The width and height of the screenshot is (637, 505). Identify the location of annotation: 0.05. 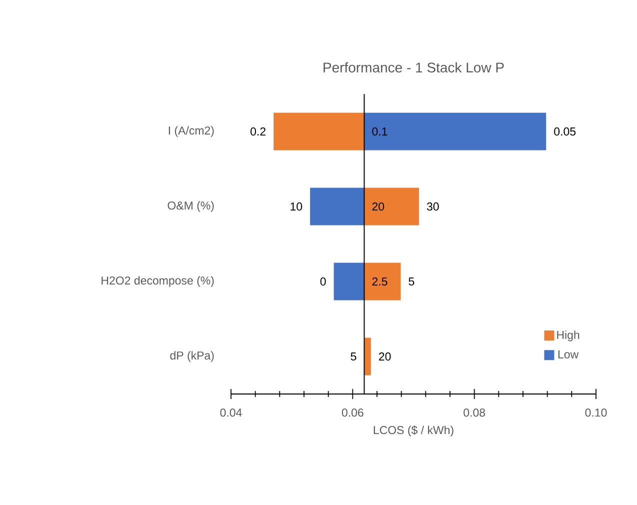
(565, 131).